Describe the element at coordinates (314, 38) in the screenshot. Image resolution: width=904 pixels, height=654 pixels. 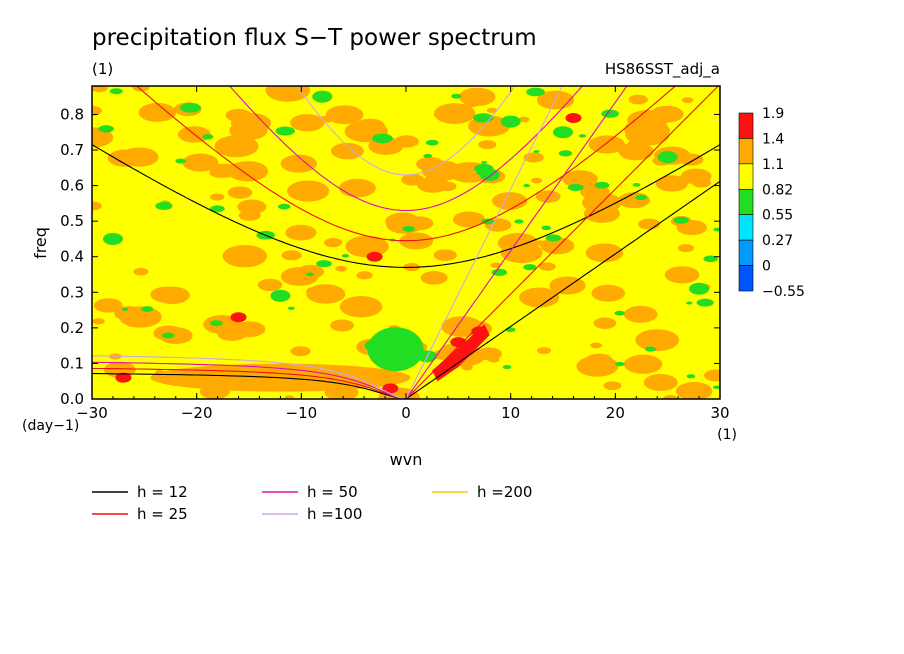
I see `chart-title: precipitation flux S−T power spectrum` at that location.